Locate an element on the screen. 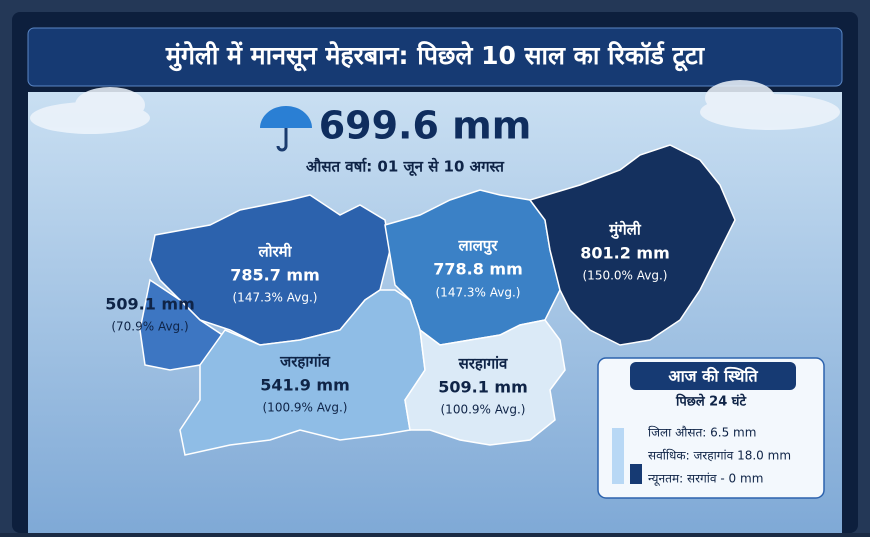  title-banner is located at coordinates (435, 57).